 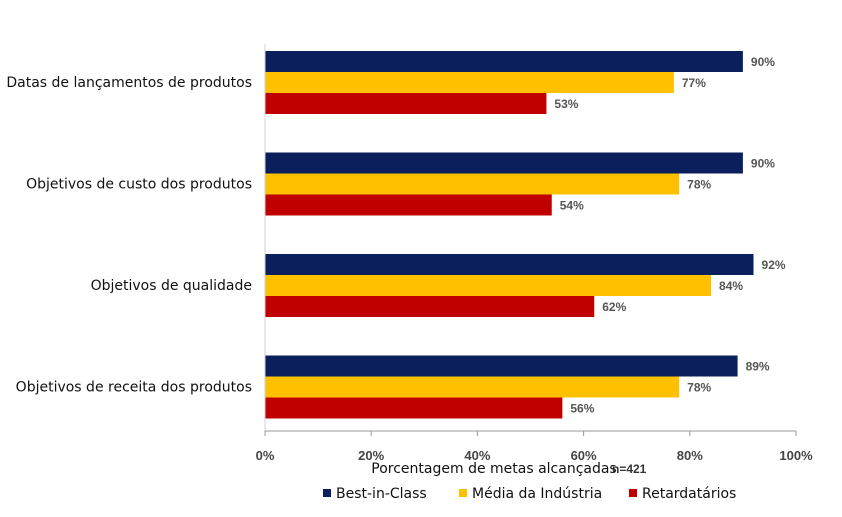 What do you see at coordinates (381, 494) in the screenshot?
I see `legend-label-best-in-class: Best-in-Class` at bounding box center [381, 494].